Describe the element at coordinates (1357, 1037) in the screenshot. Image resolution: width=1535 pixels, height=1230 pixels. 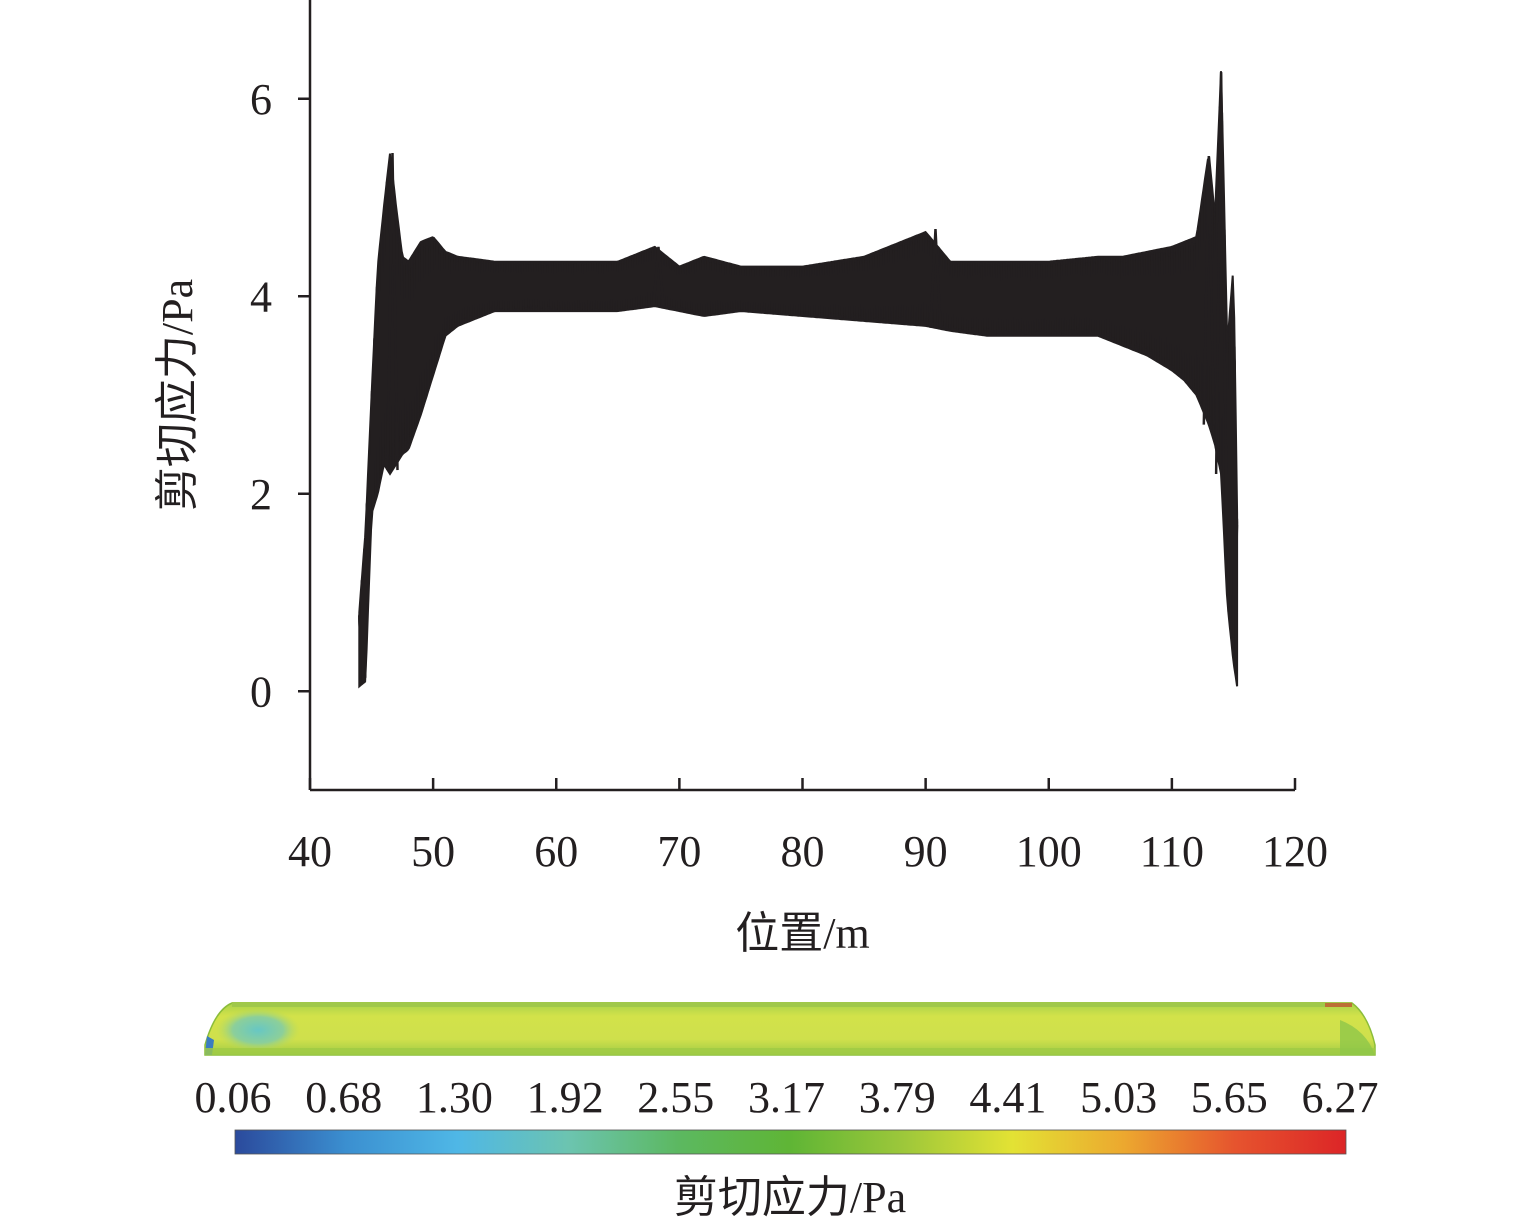
I see `contour-right-end` at that location.